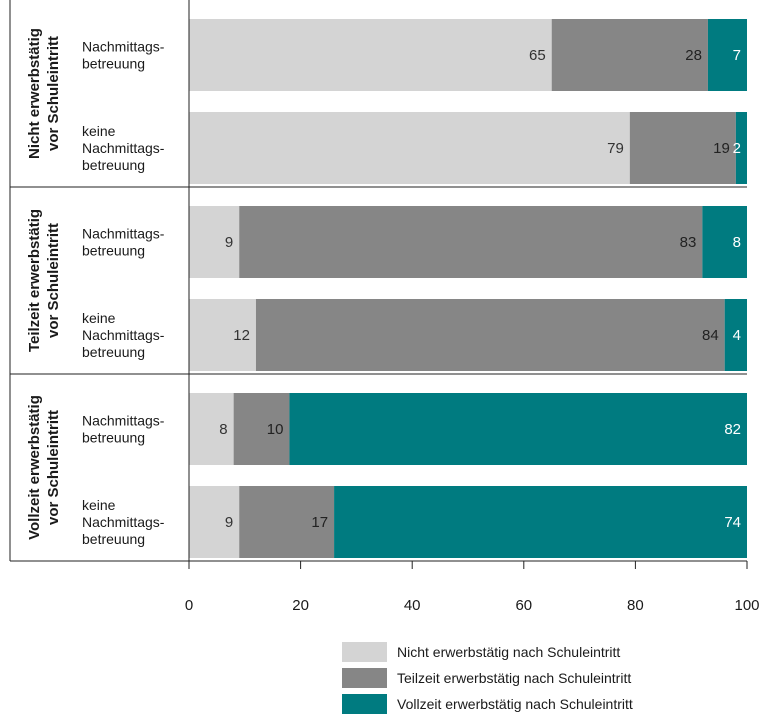 Image resolution: width=773 pixels, height=720 pixels. What do you see at coordinates (515, 704) in the screenshot?
I see `legend-label: Vollzeit erwerbstätig nach Schuleintritt` at bounding box center [515, 704].